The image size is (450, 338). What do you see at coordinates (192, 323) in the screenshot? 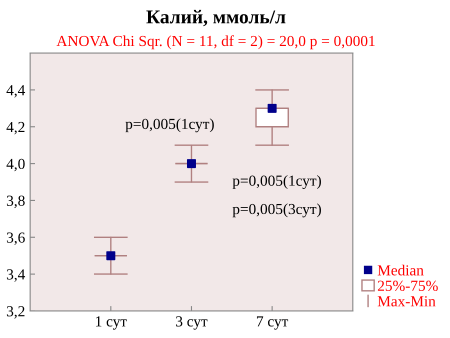
I see `x-tick-label: 3 сут` at bounding box center [192, 323].